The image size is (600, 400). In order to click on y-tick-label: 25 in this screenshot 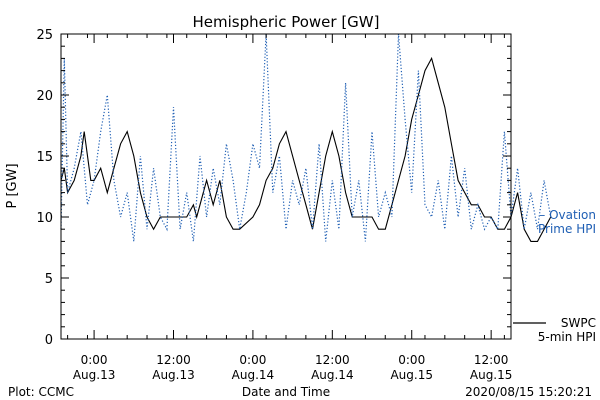, I will do `click(44, 35)`.